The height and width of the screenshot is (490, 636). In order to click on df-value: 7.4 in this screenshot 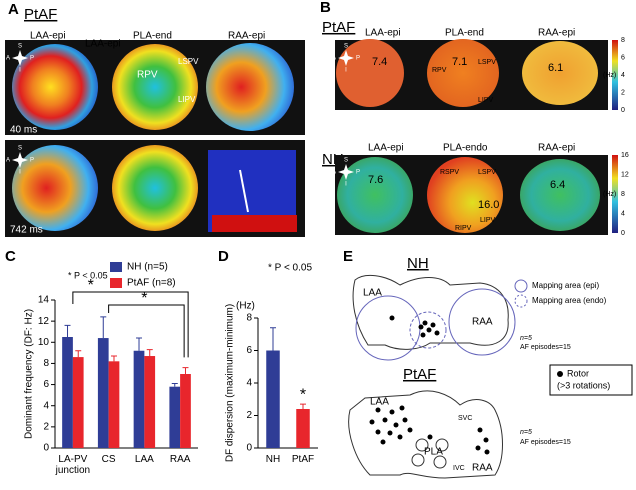, I will do `click(379, 62)`.